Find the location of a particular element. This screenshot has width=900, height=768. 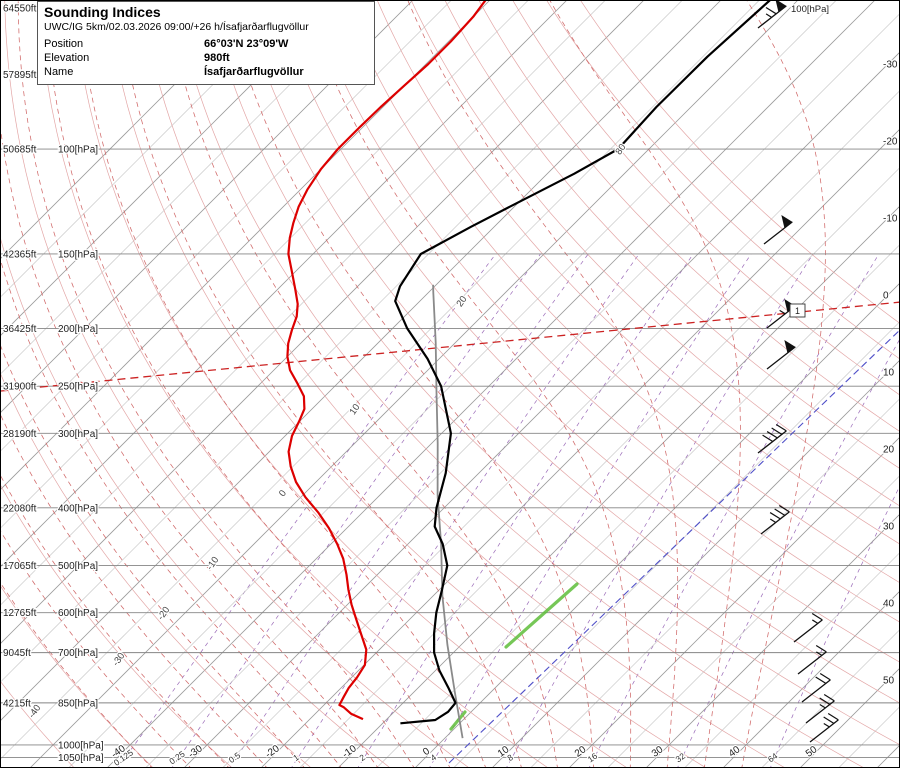

adiabat-inline-label: 10 is located at coordinates (354, 409).